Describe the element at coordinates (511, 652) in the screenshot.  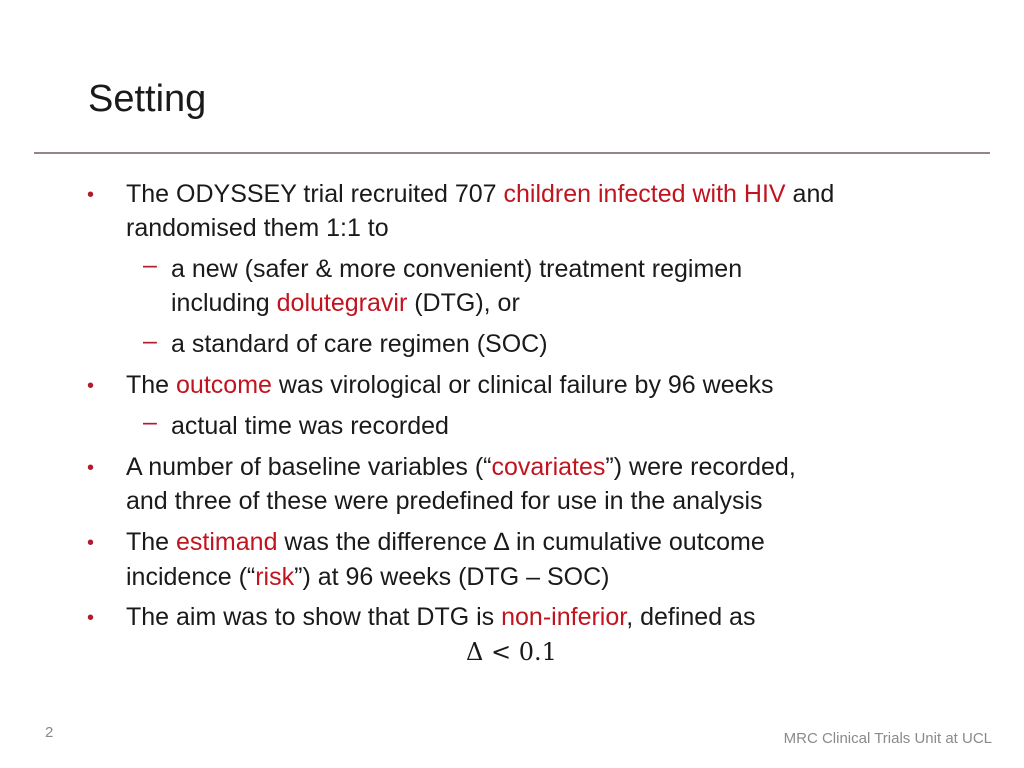
I see `inequality-formula: Δ < 0.1` at that location.